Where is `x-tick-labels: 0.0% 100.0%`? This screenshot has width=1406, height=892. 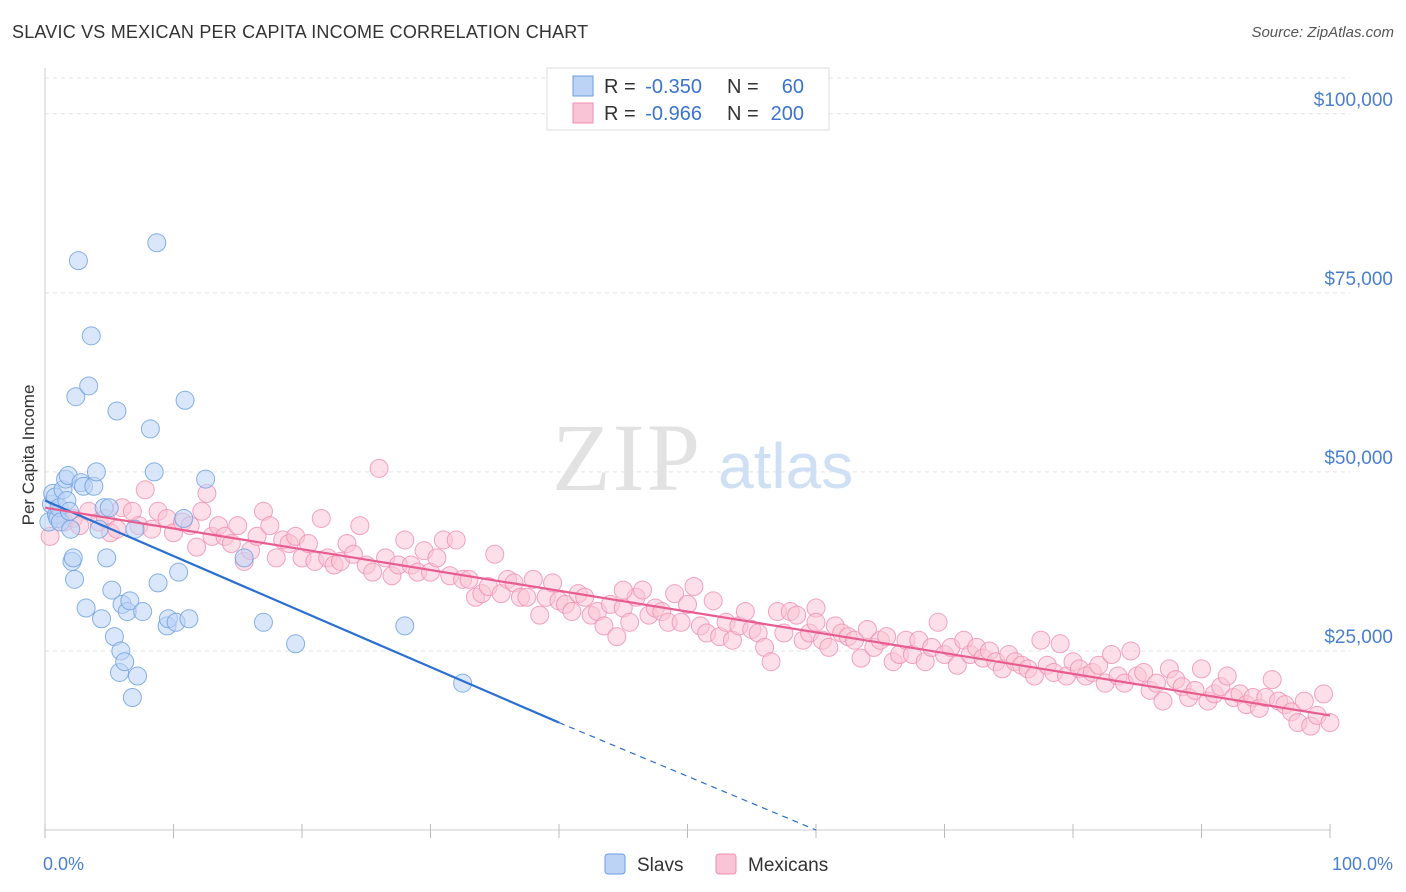 x-tick-labels: 0.0% 100.0% is located at coordinates (718, 864).